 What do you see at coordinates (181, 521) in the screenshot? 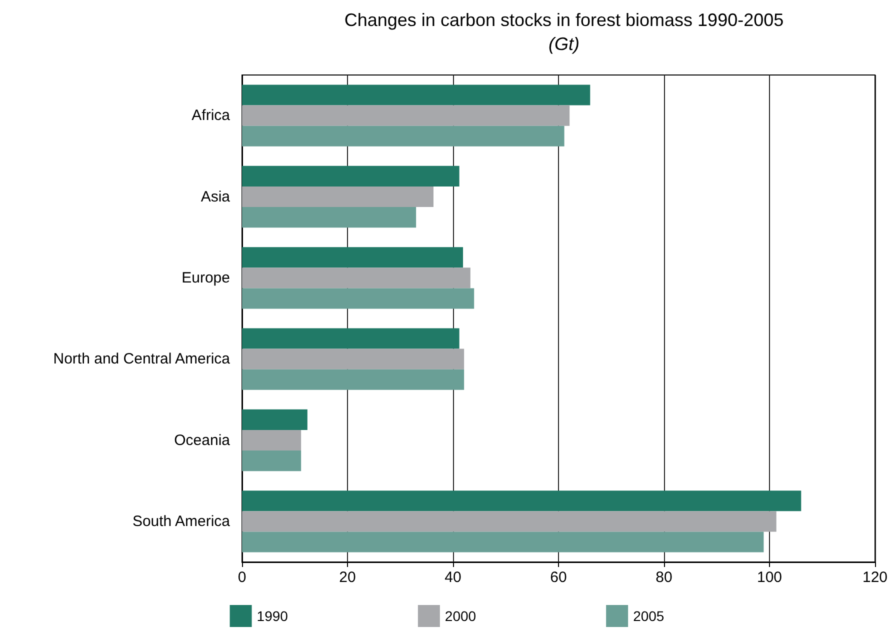
I see `y-tick-label: South America` at bounding box center [181, 521].